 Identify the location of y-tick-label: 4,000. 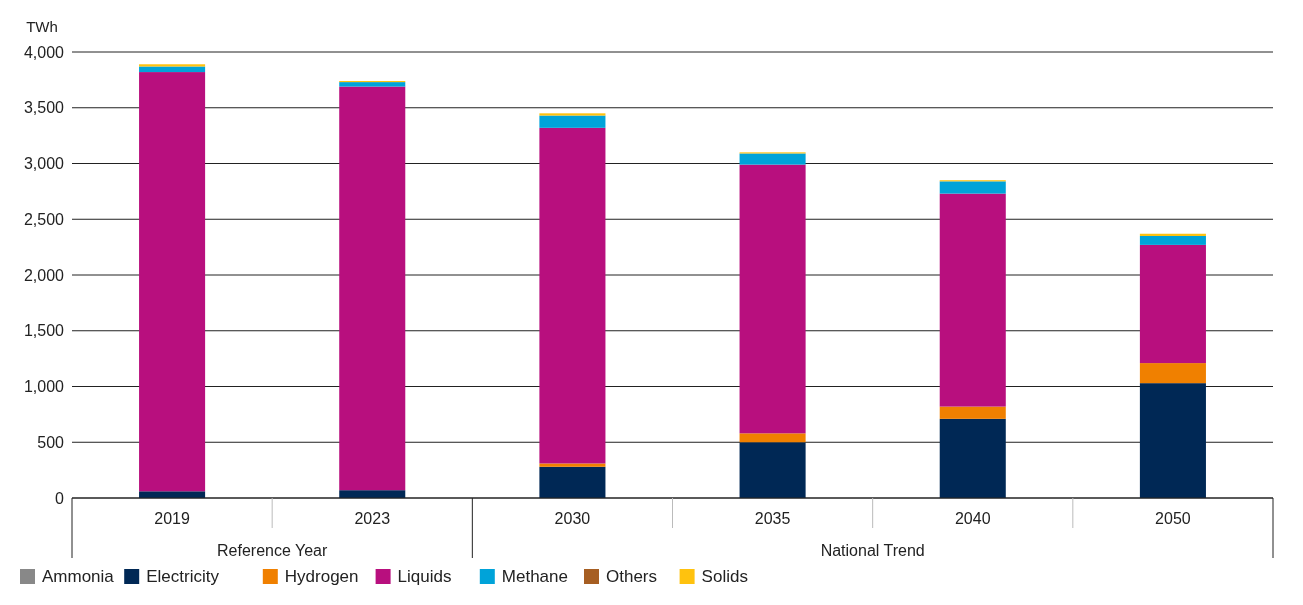
(44, 52).